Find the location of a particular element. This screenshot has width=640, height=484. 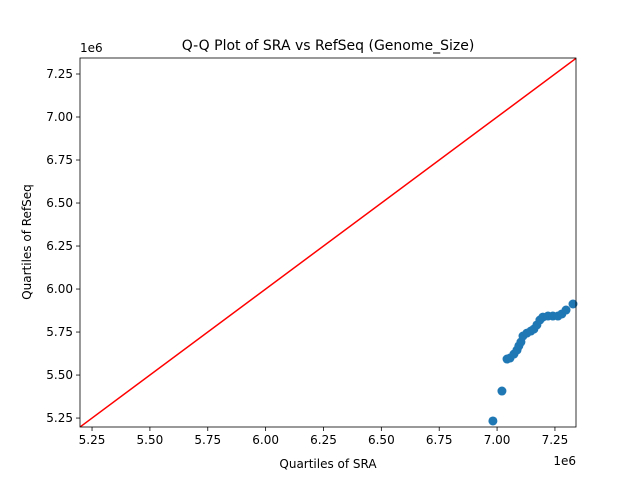

y-tick-label: 6.50 is located at coordinates (59, 203).